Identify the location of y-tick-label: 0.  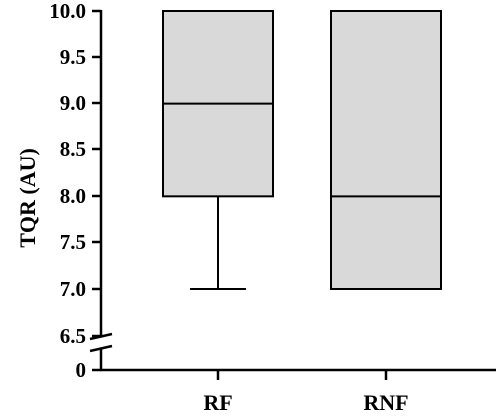
(81, 370).